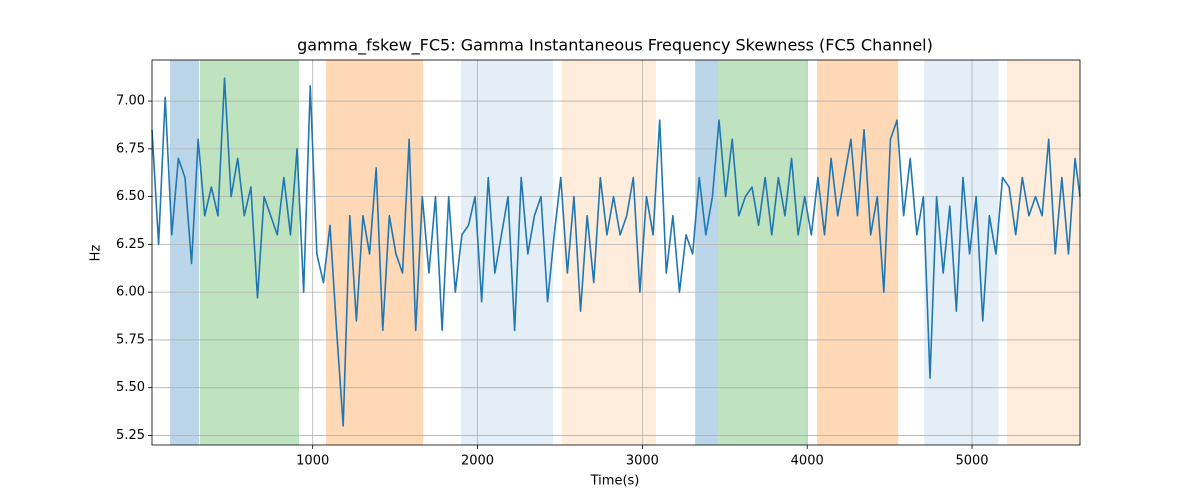  What do you see at coordinates (96, 253) in the screenshot?
I see `y-axis-label: Hz` at bounding box center [96, 253].